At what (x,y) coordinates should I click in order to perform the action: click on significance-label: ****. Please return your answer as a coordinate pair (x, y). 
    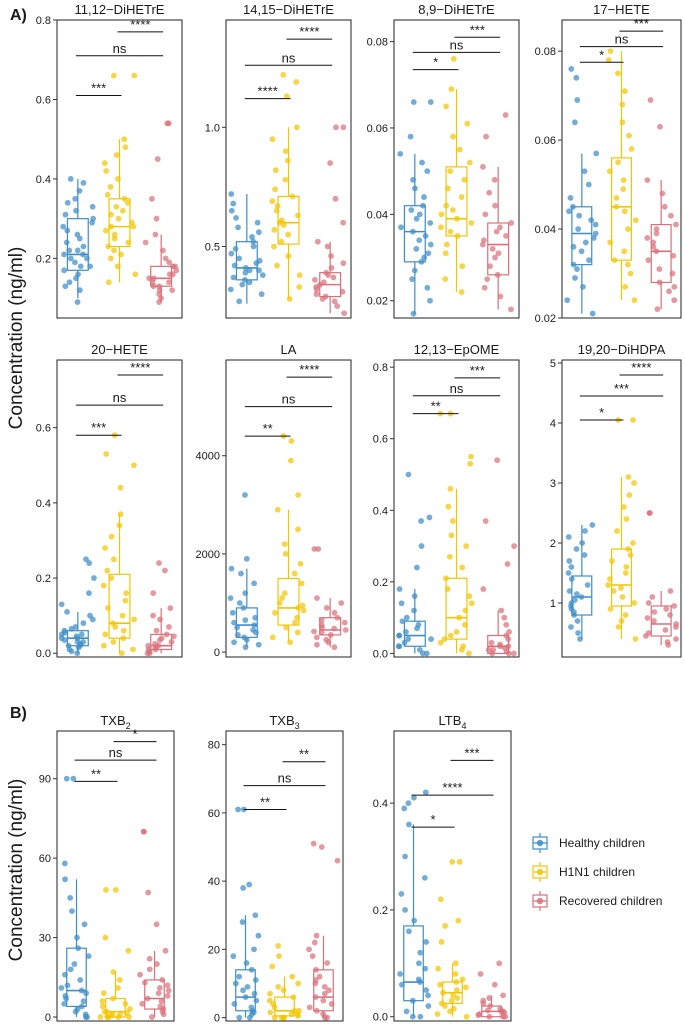
    Looking at the image, I should click on (309, 369).